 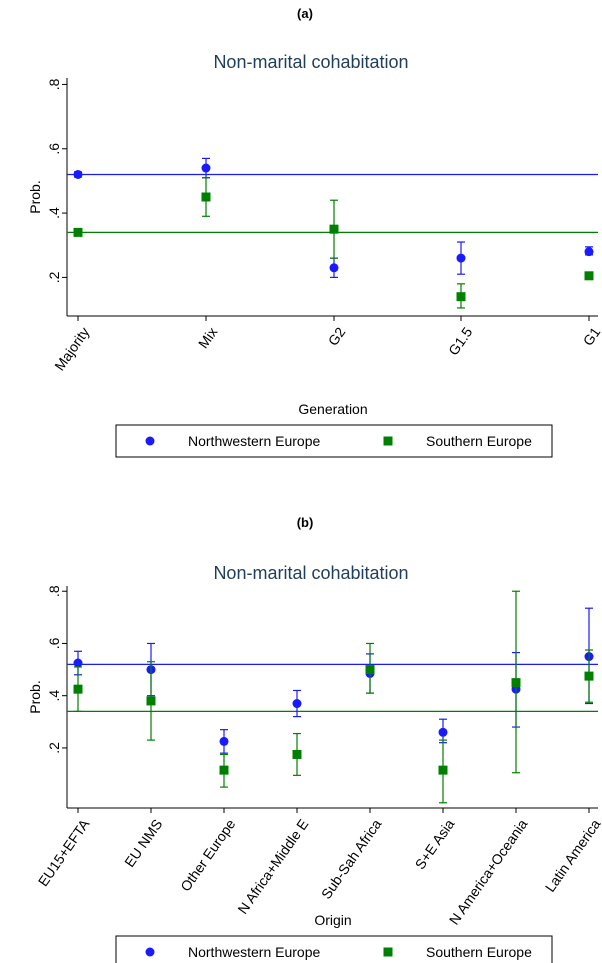 What do you see at coordinates (143, 843) in the screenshot?
I see `x-tick-label: EU NMS` at bounding box center [143, 843].